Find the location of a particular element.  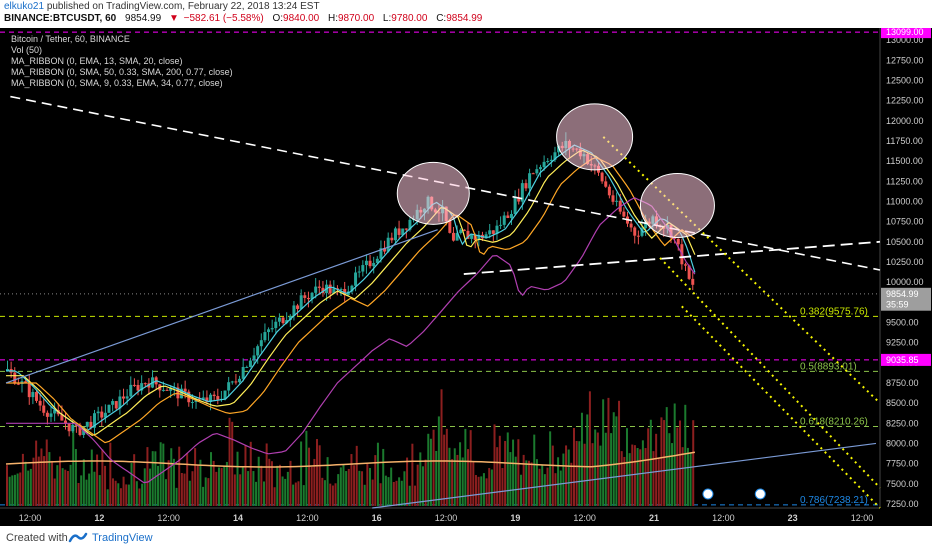

y-tick-label: 13000.00 is located at coordinates (905, 40).